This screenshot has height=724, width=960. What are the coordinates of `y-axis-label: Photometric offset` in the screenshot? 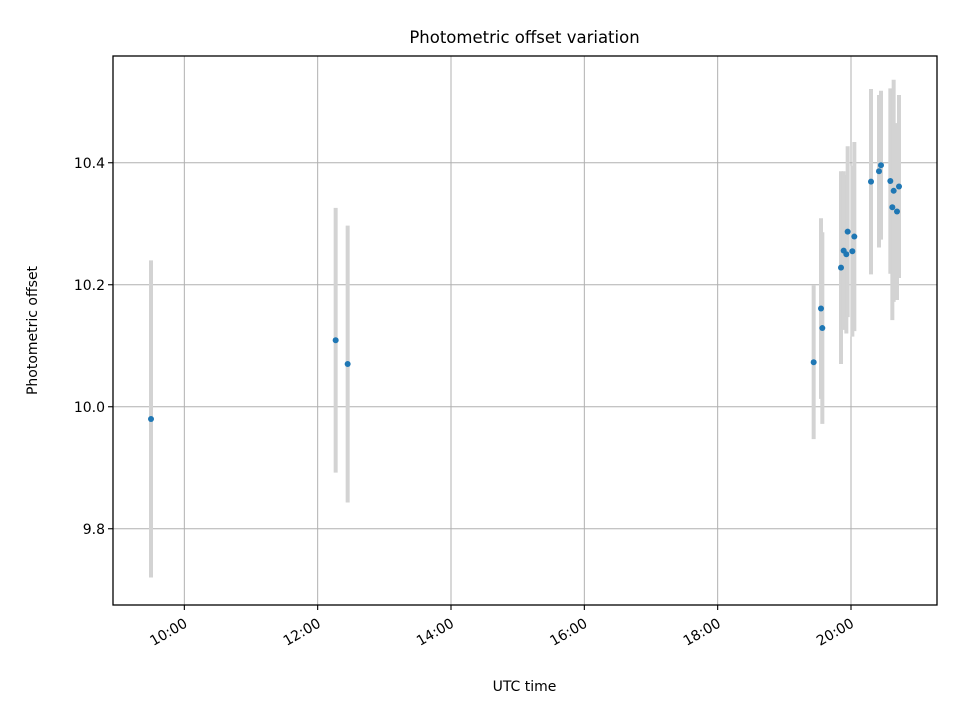 It's located at (33, 330).